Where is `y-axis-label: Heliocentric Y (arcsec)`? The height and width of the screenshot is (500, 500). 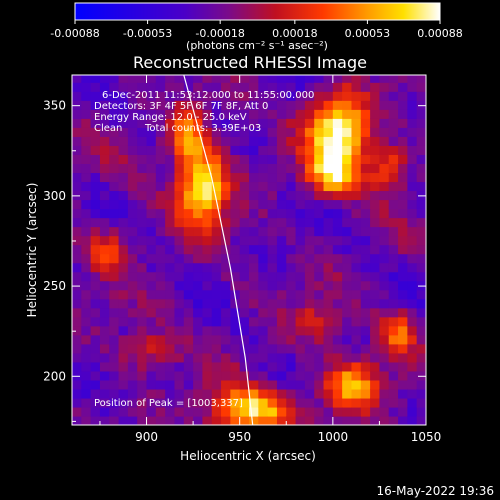
y-axis-label: Heliocentric Y (arcsec) is located at coordinates (32, 250).